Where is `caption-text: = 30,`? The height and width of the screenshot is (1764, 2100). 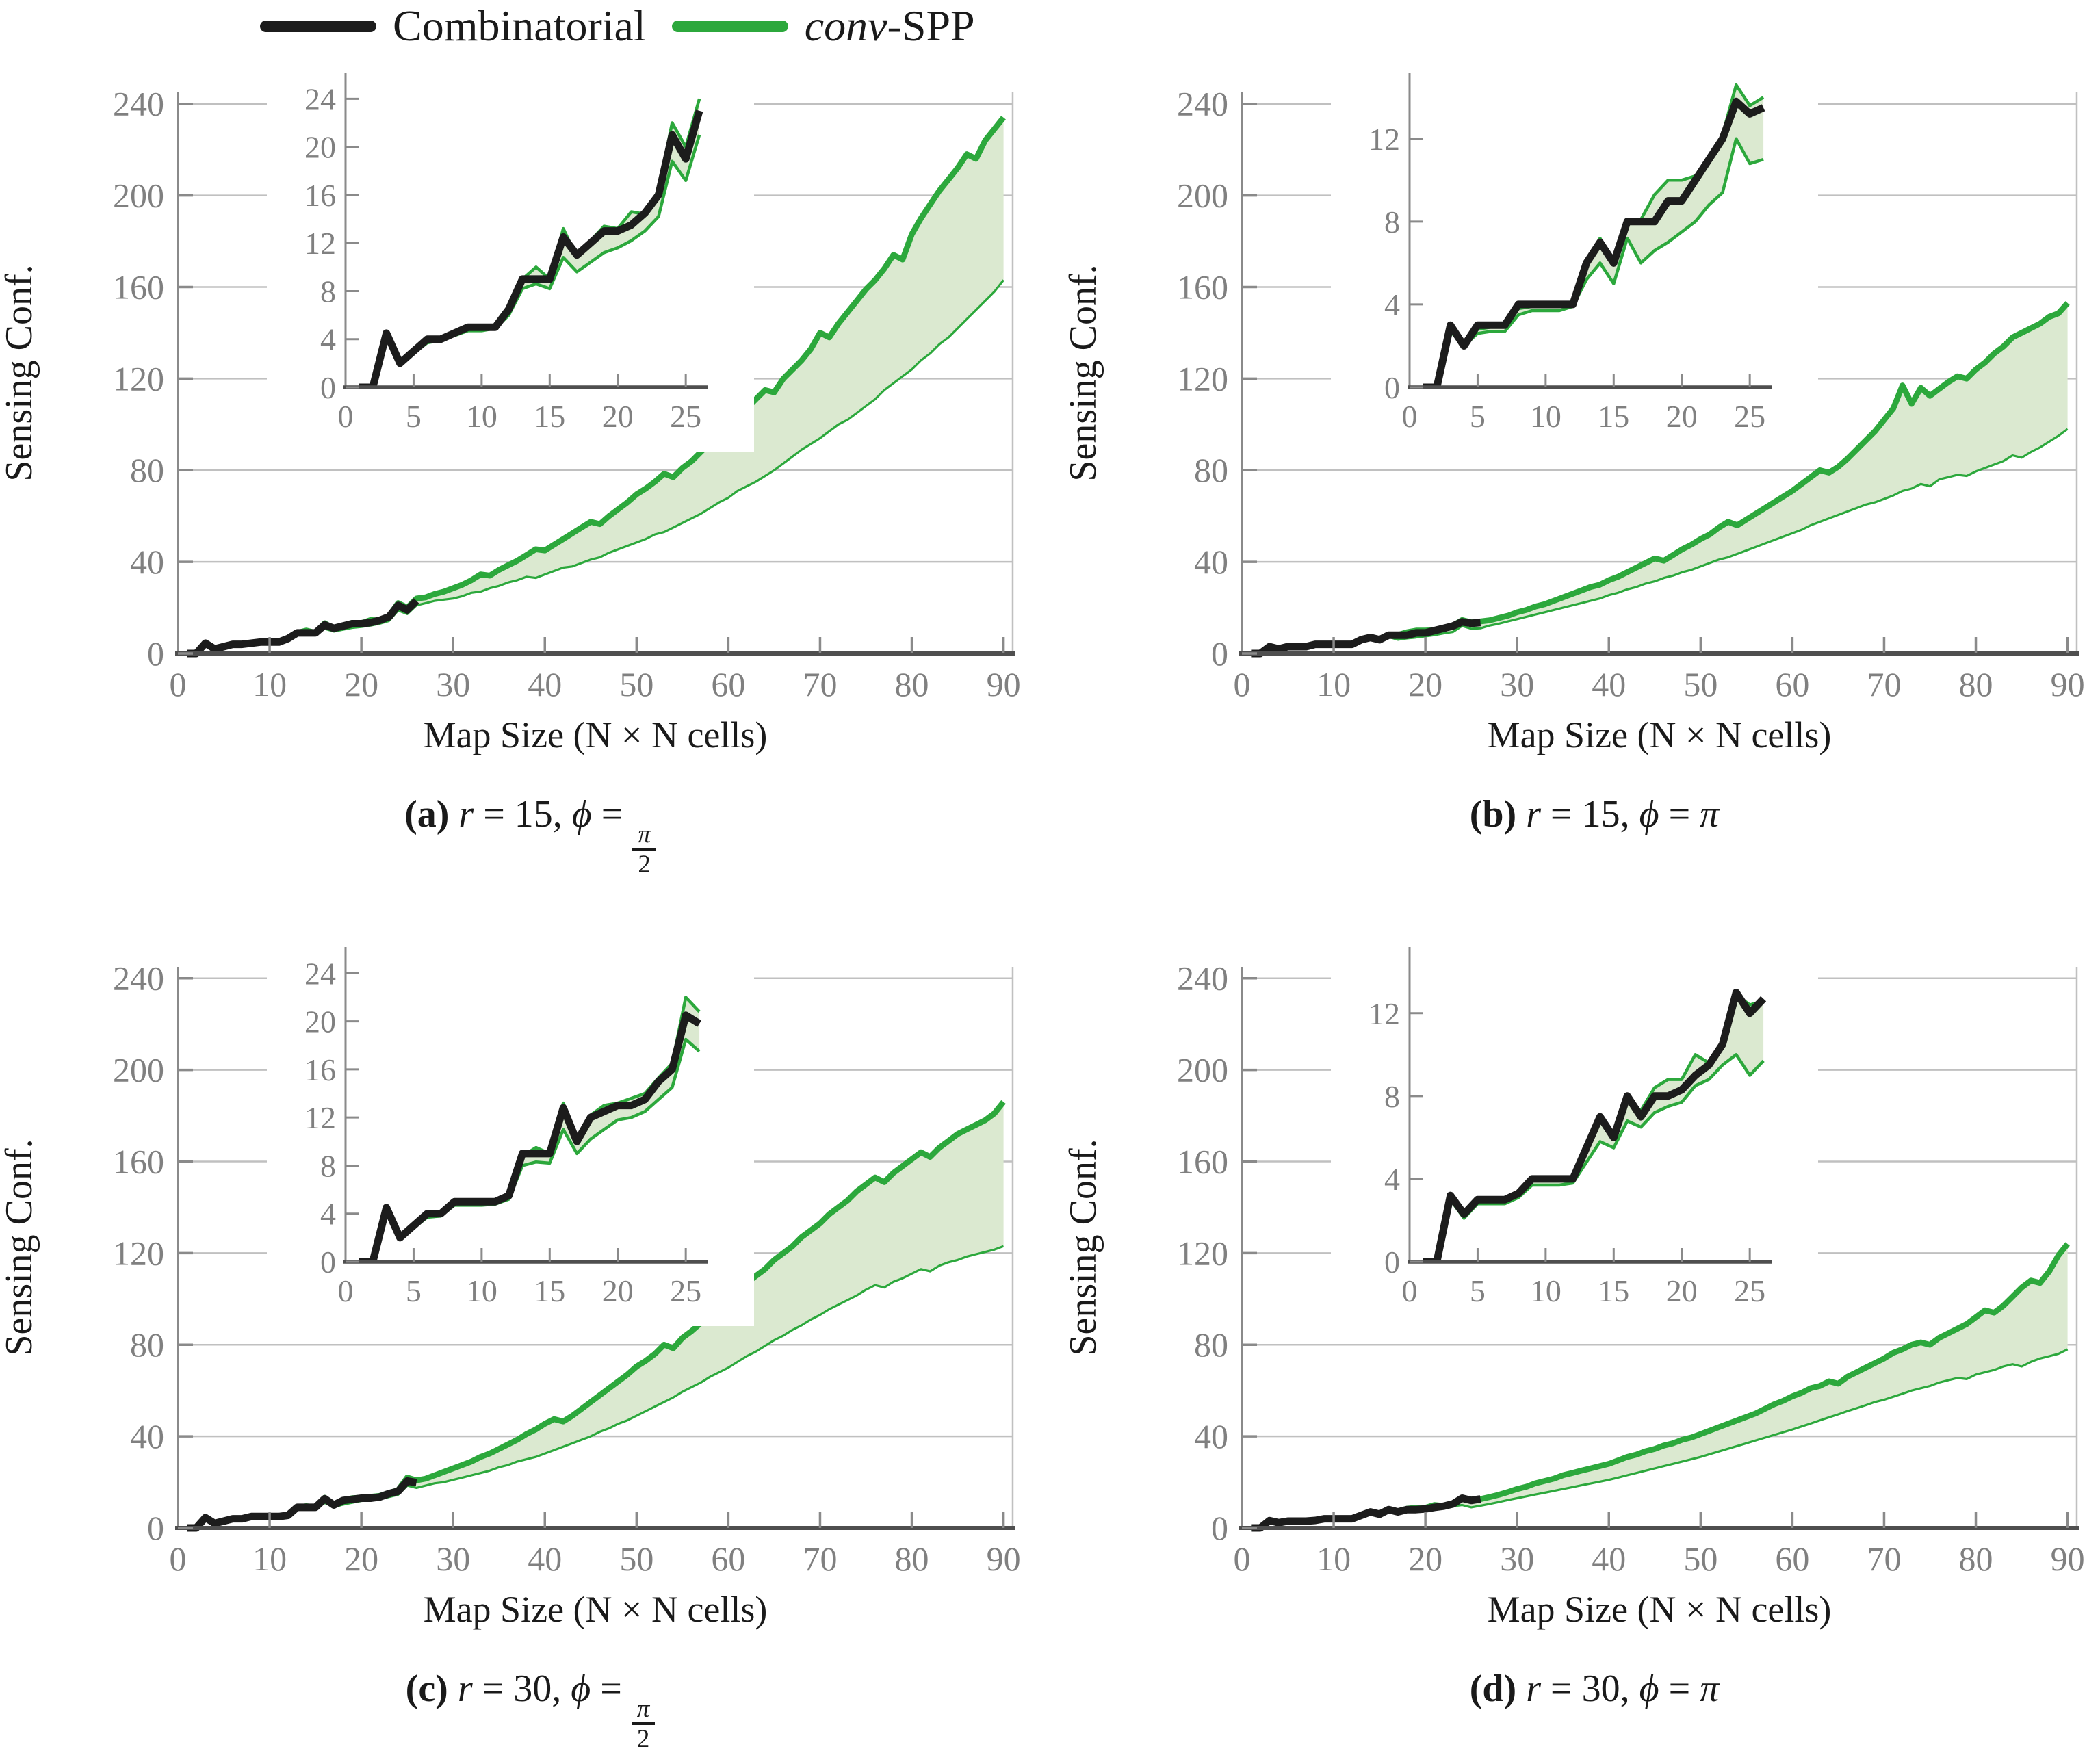 caption-text: = 30, is located at coordinates (521, 1689).